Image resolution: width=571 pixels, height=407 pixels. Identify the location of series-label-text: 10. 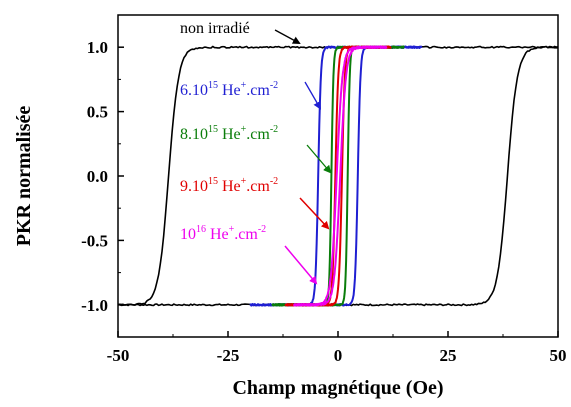
(188, 234).